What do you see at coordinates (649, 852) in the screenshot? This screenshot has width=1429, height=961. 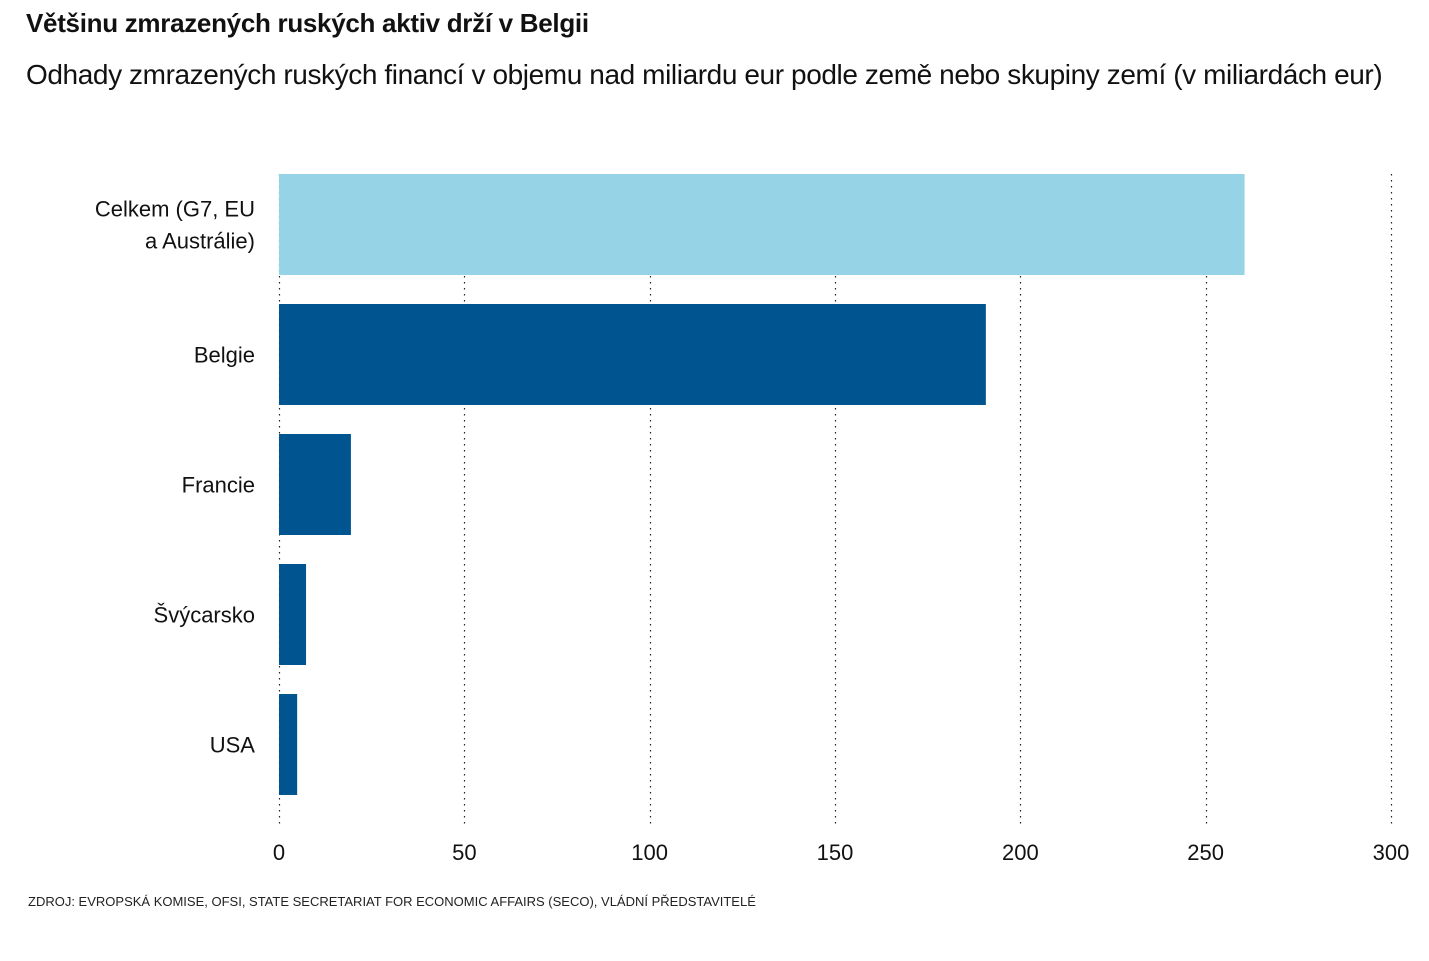 I see `x-tick-label: 100` at bounding box center [649, 852].